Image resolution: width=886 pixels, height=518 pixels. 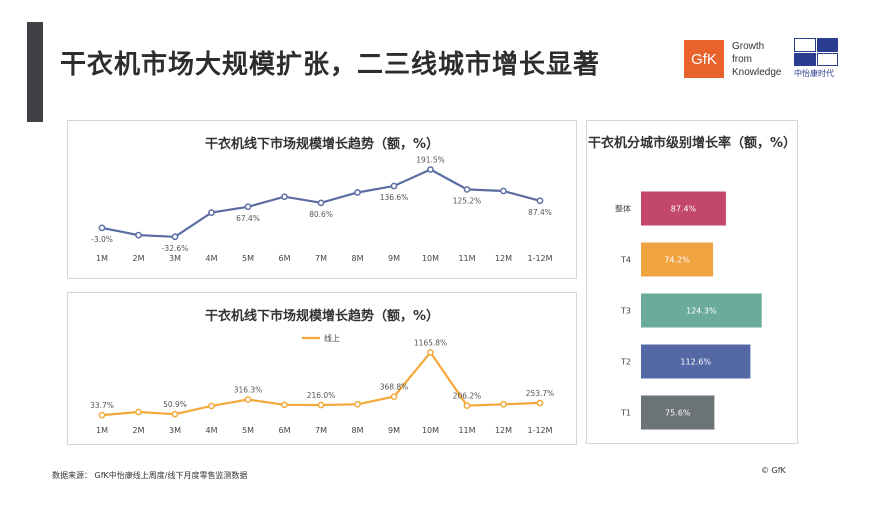 What do you see at coordinates (756, 59) in the screenshot?
I see `gfk-tagline: Growth from Knowledge` at bounding box center [756, 59].